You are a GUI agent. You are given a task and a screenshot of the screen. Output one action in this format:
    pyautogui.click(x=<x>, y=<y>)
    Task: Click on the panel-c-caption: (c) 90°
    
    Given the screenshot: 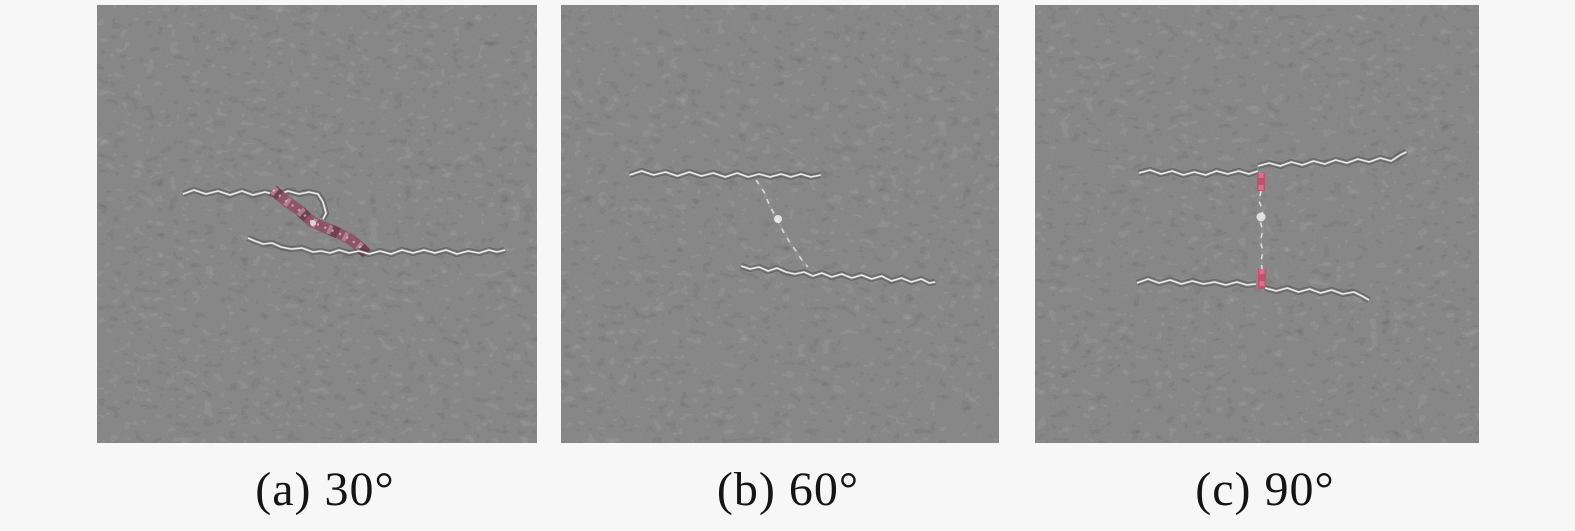 What is the action you would take?
    pyautogui.click(x=1265, y=489)
    